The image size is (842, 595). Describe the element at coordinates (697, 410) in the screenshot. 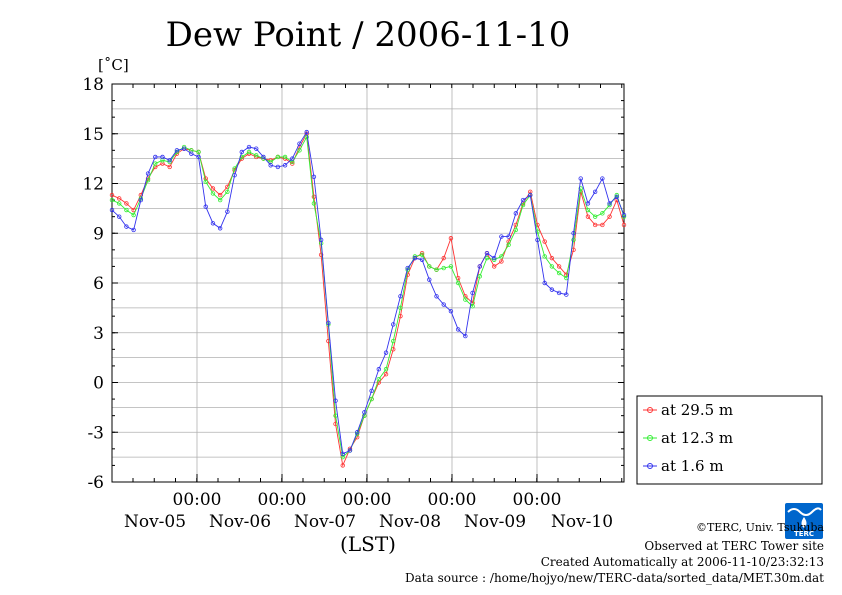

I see `legend-label: at 29.5 m` at that location.